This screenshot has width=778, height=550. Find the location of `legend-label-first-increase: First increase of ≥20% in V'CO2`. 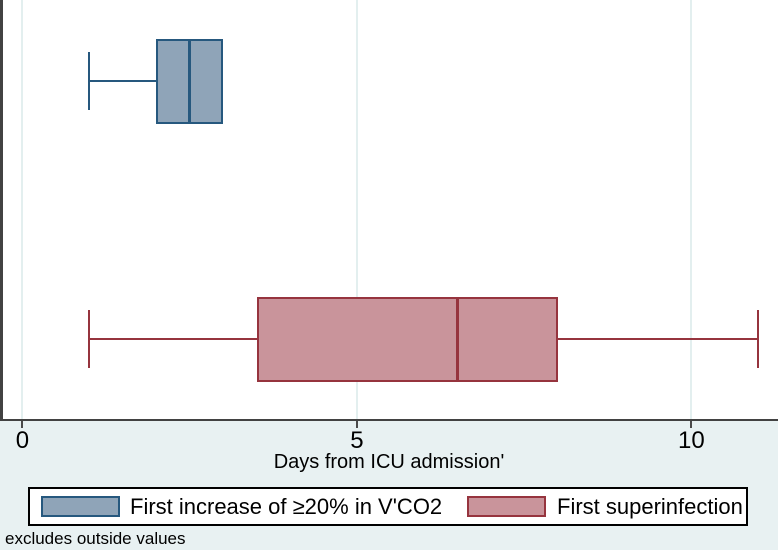

legend-label-first-increase: First increase of ≥20% in V'CO2 is located at coordinates (286, 506).